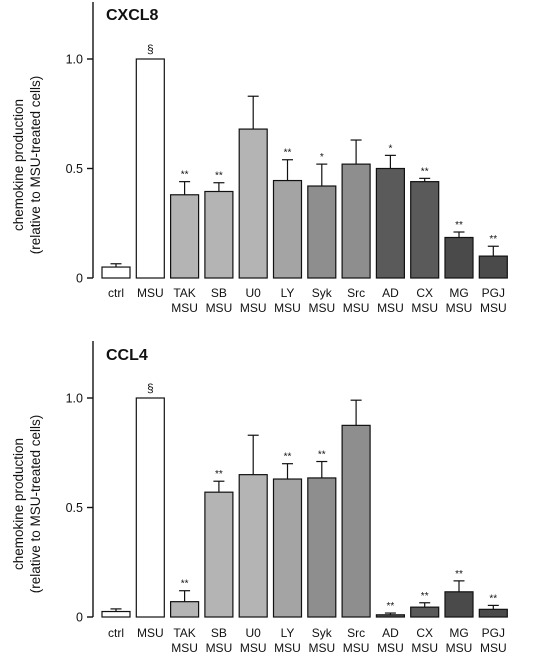  What do you see at coordinates (132, 15) in the screenshot?
I see `chart-title: CXCL8` at bounding box center [132, 15].